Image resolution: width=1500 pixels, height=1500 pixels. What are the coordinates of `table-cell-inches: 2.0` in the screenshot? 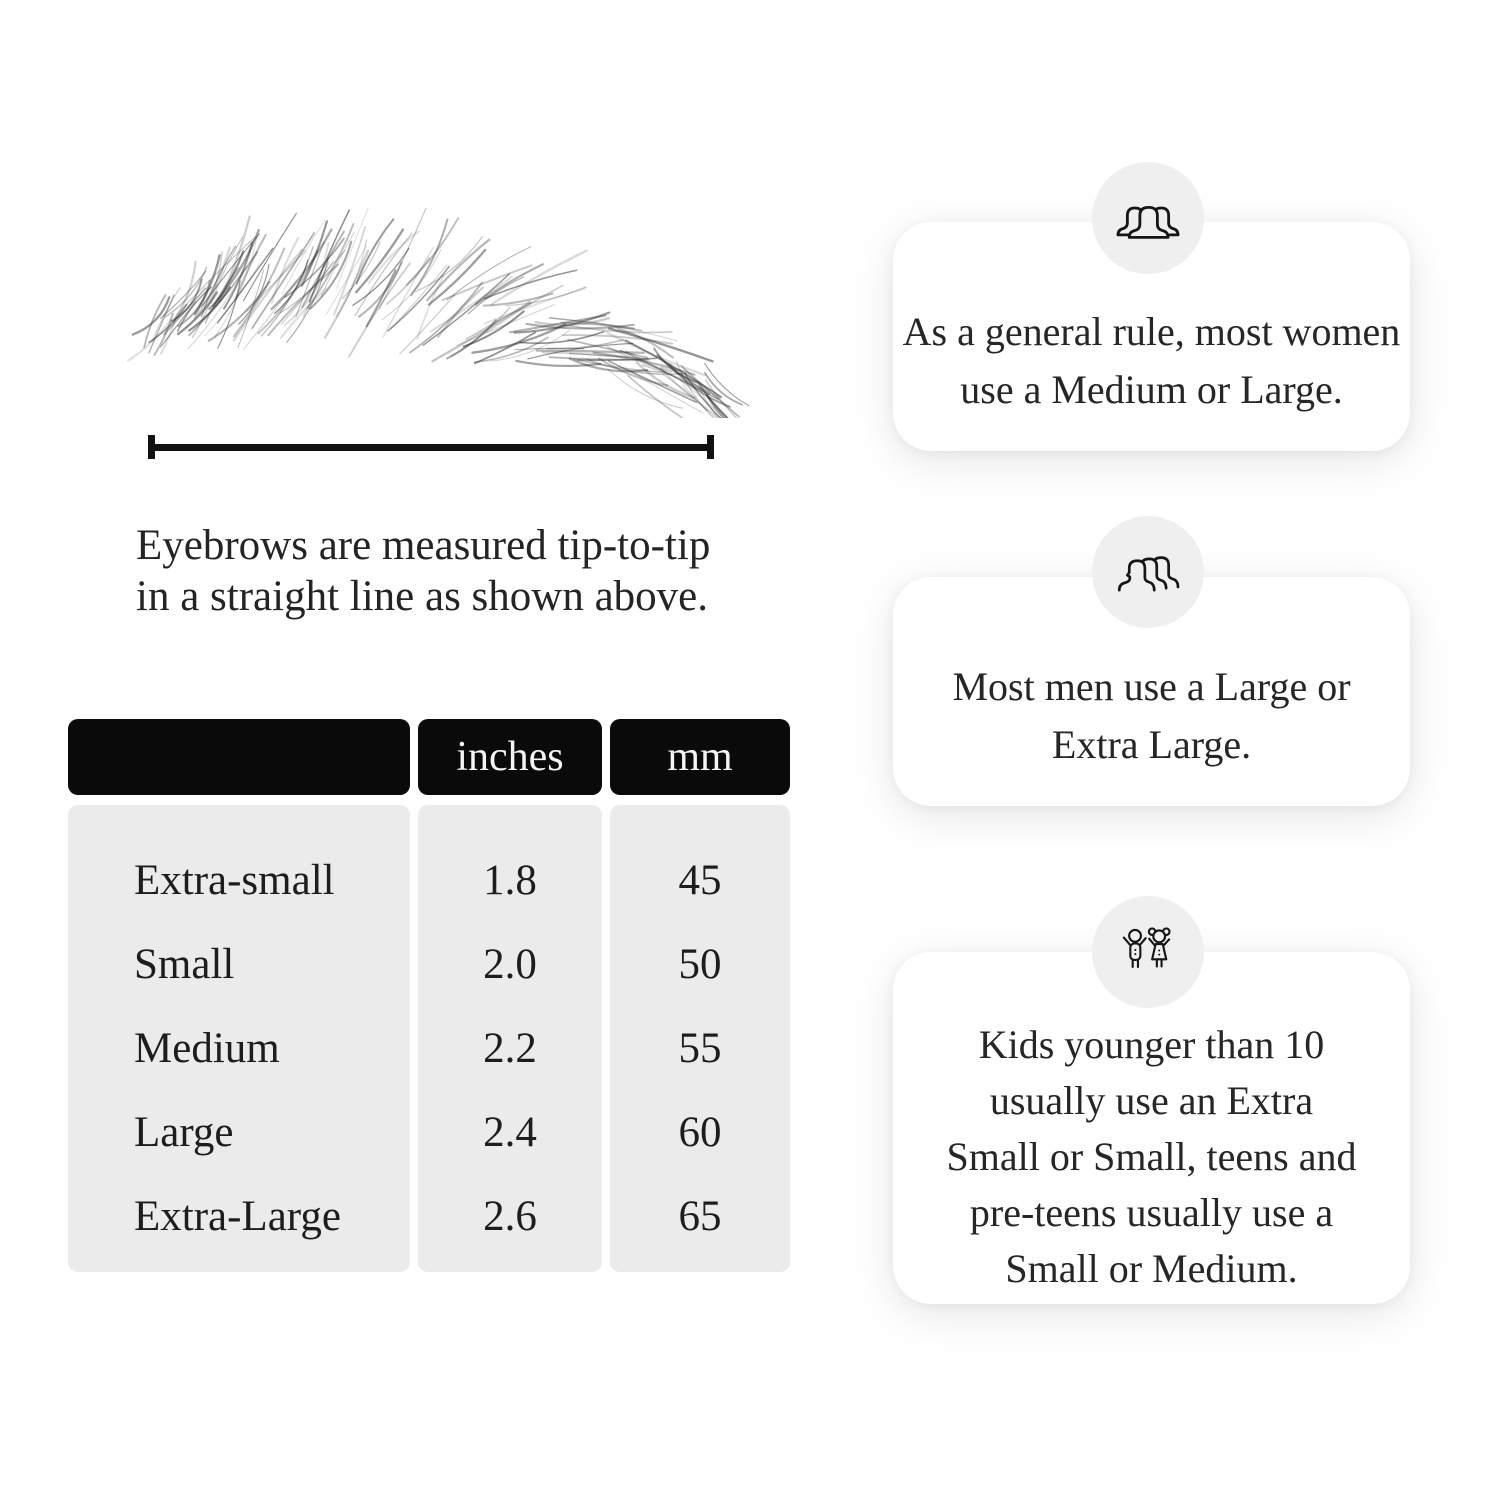 It's located at (510, 964).